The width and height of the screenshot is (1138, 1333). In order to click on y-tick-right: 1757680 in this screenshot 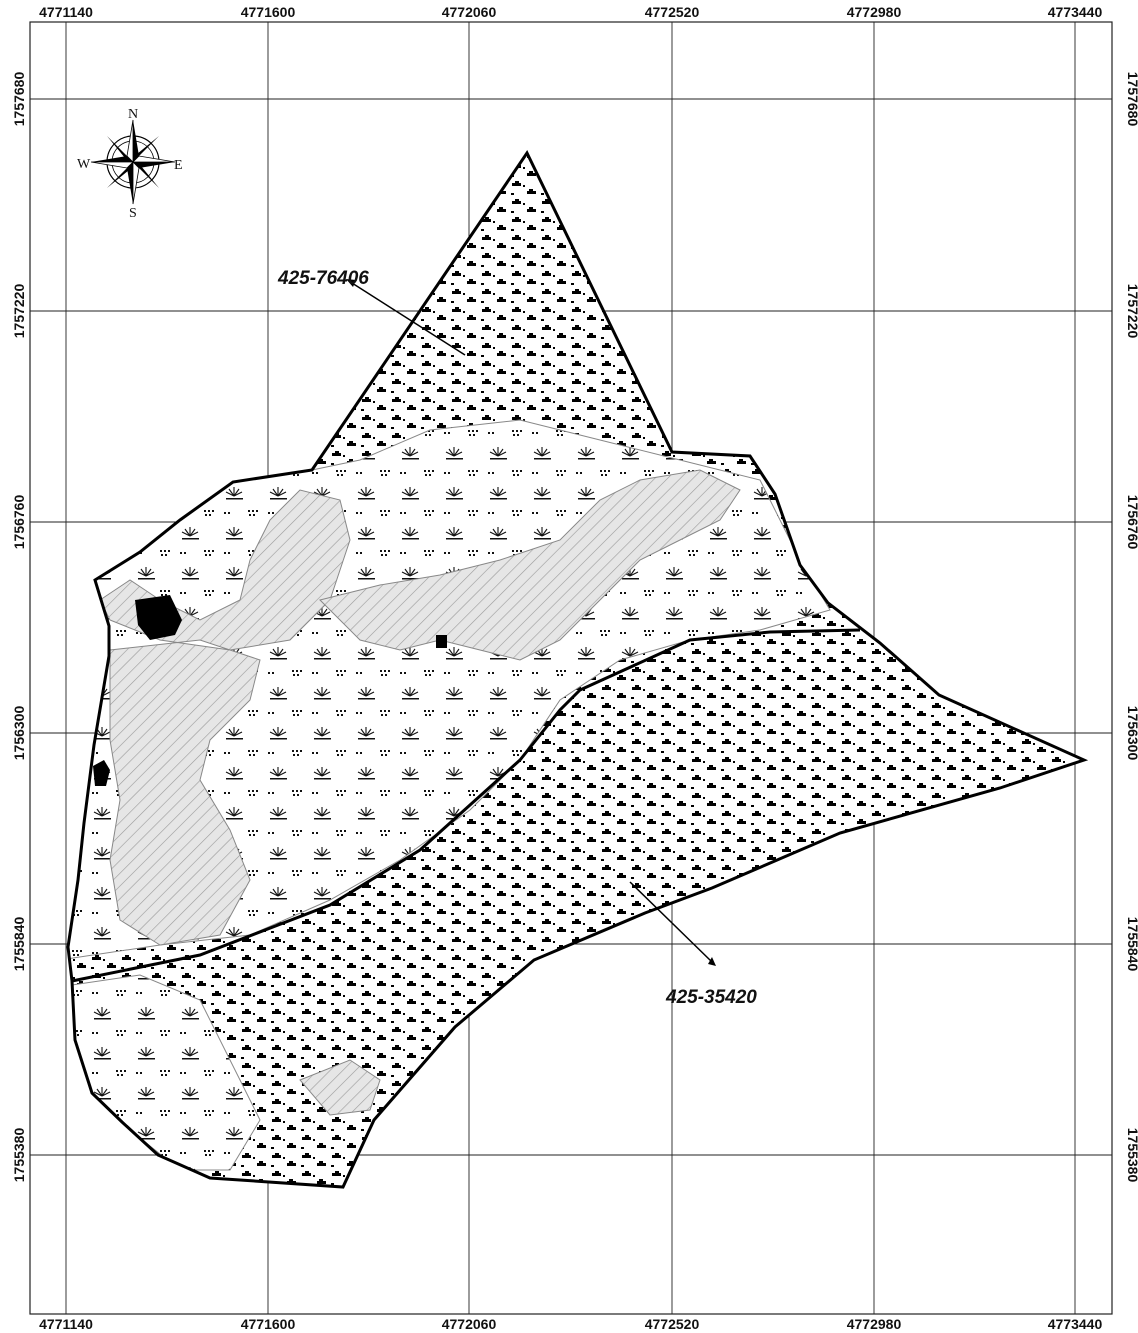, I will do `click(1131, 99)`.